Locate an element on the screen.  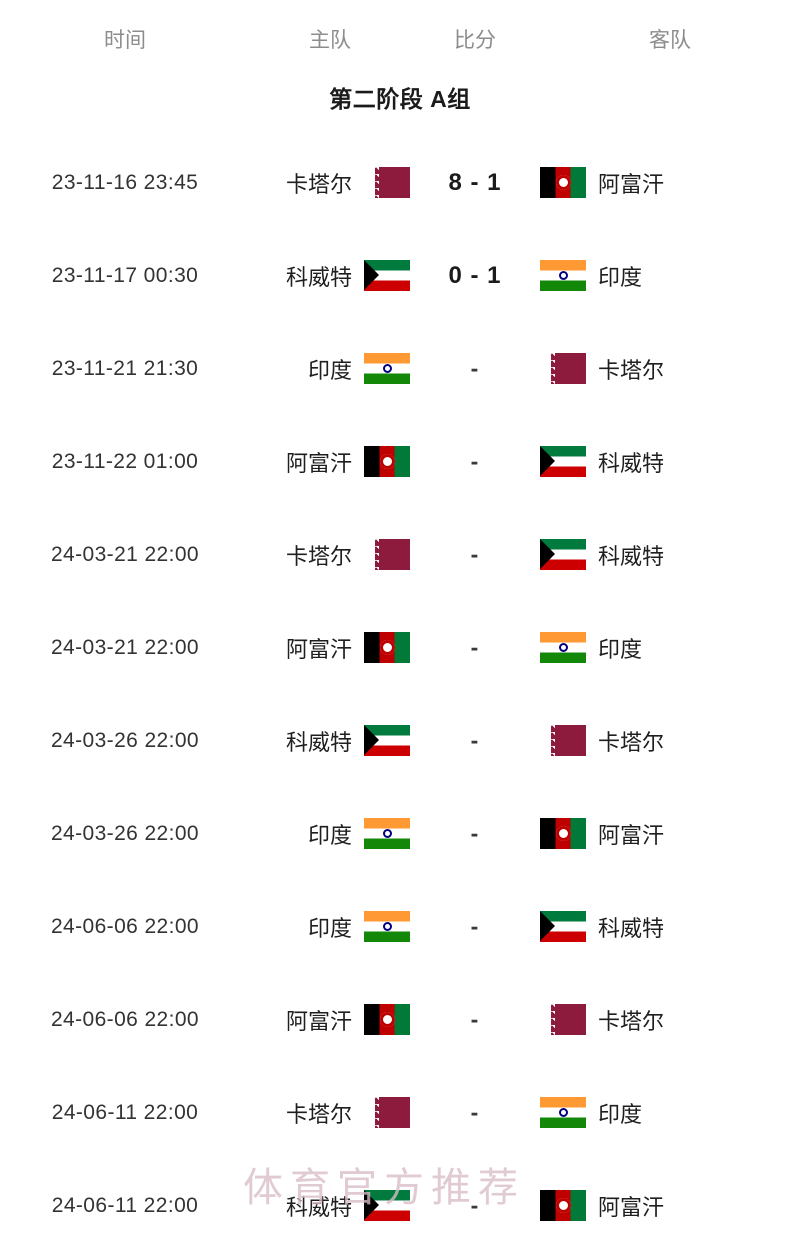
table-row: 24-03-26 22:00 科威特 - 卡塔尔 is located at coordinates (400, 740).